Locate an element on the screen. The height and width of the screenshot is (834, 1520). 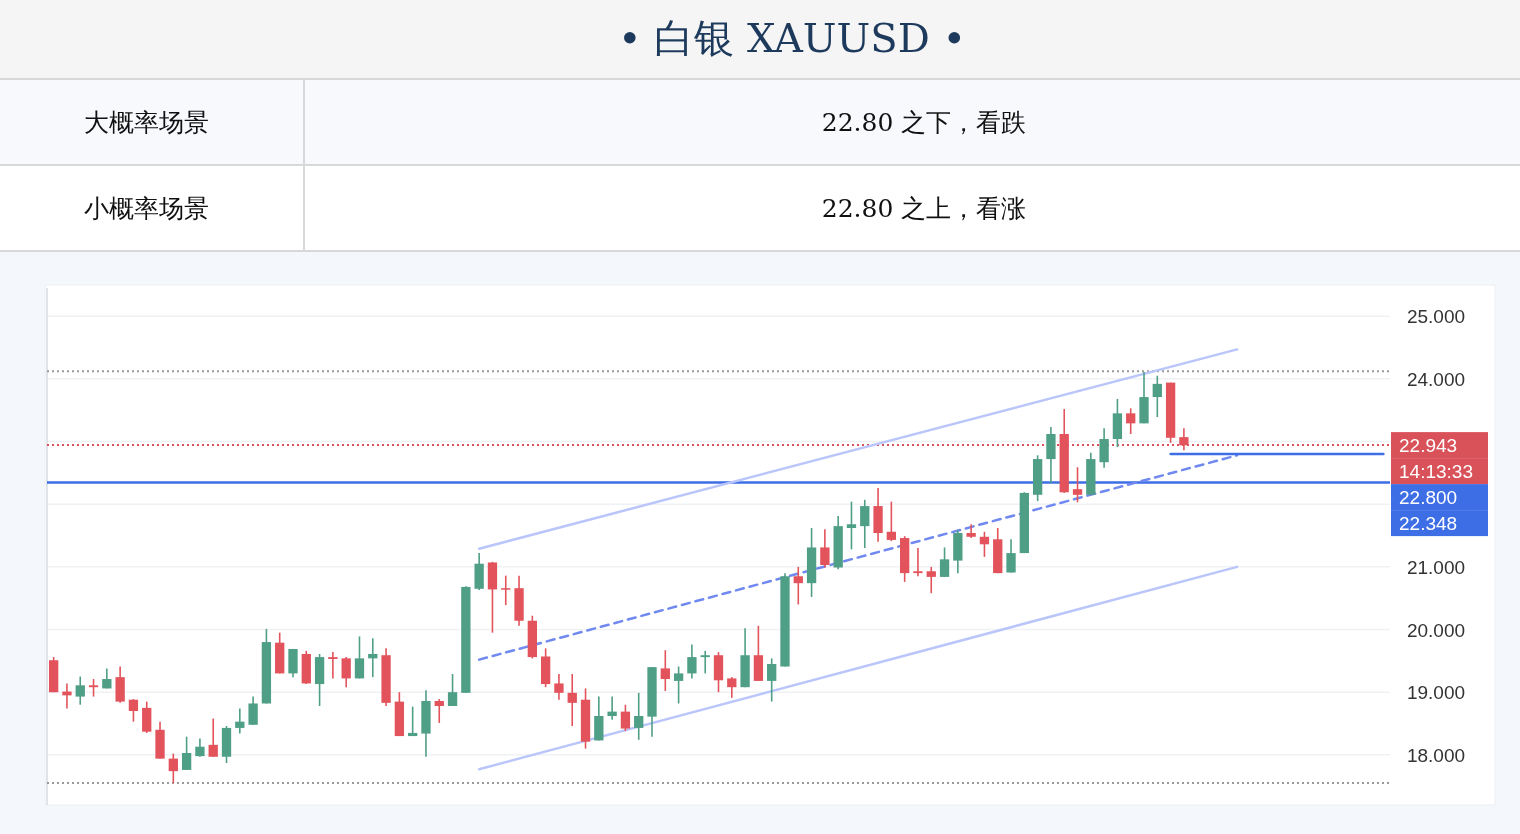
text: 小概率场景 is located at coordinates (146, 208).